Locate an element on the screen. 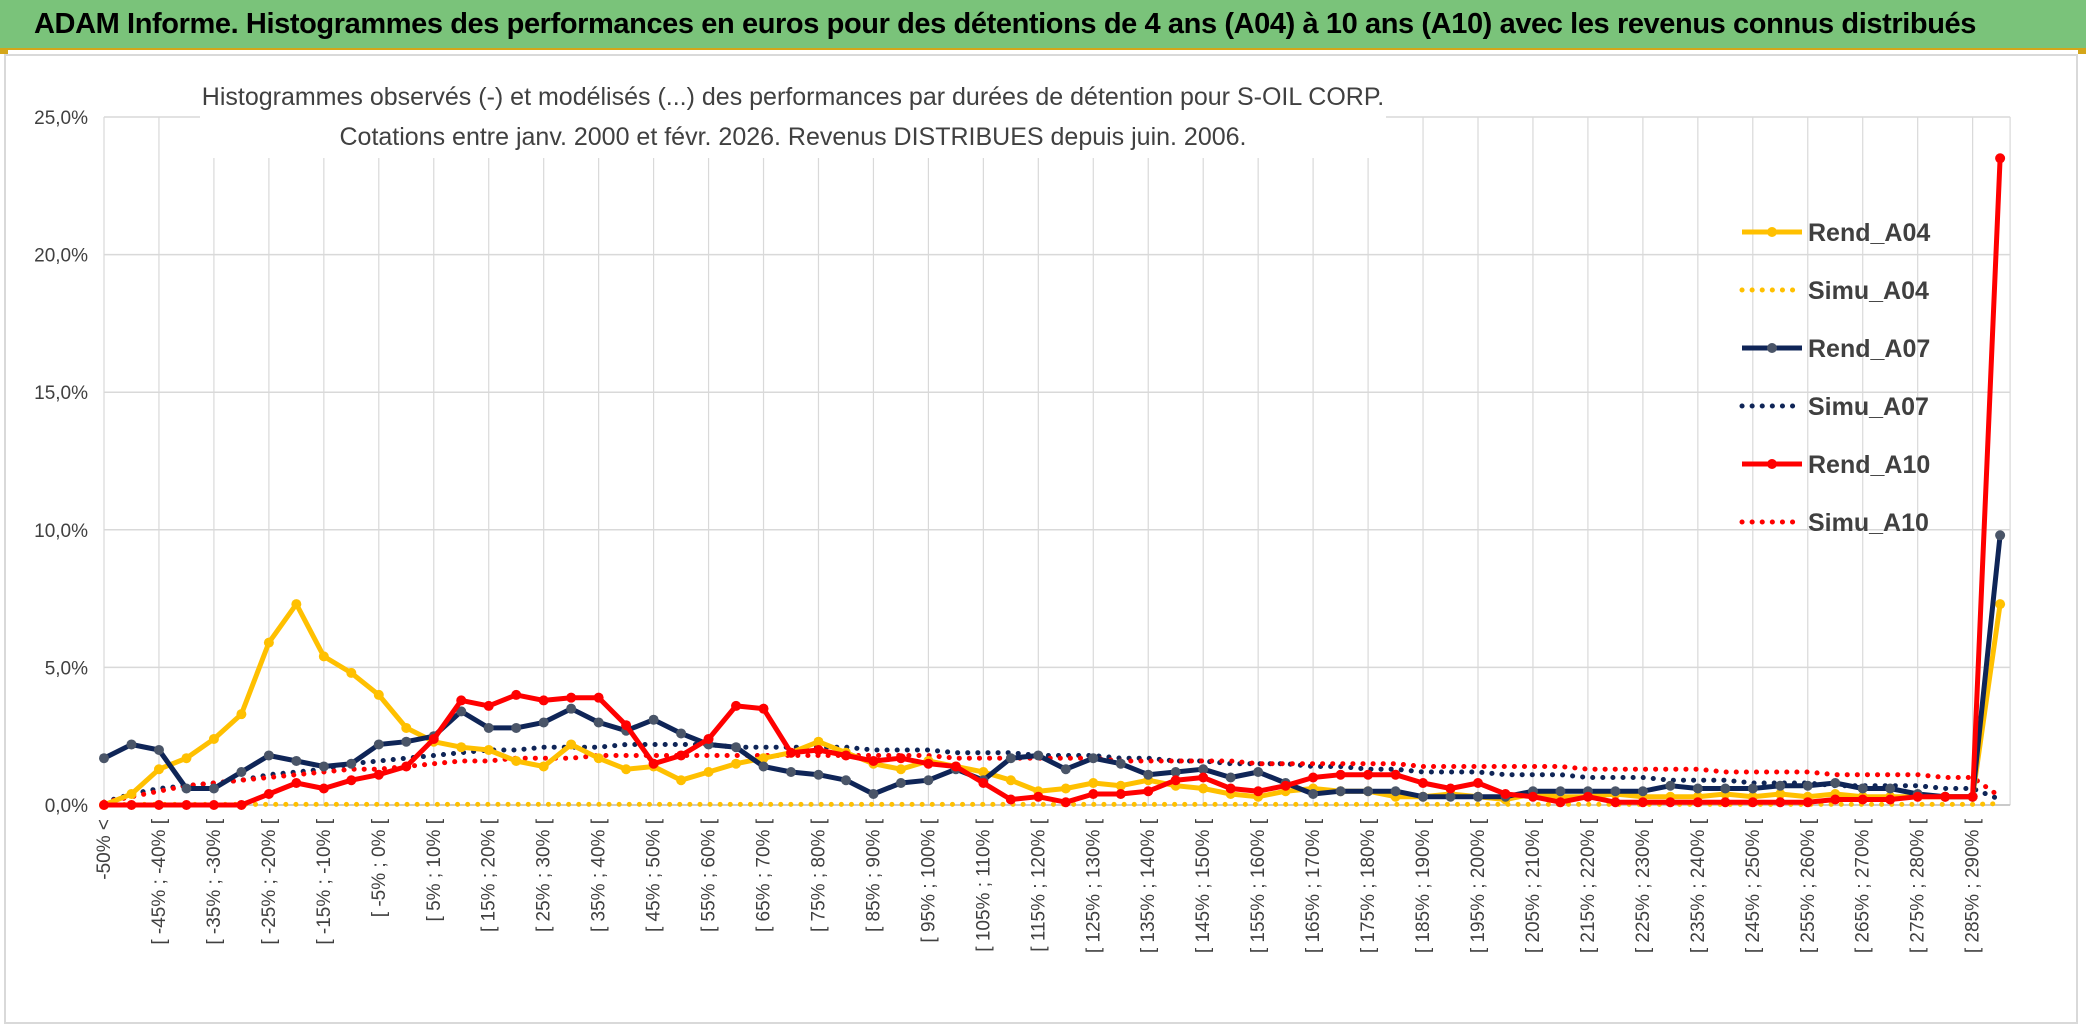  x-tick-label: [ 65% ; 70% [ is located at coordinates (764, 875).